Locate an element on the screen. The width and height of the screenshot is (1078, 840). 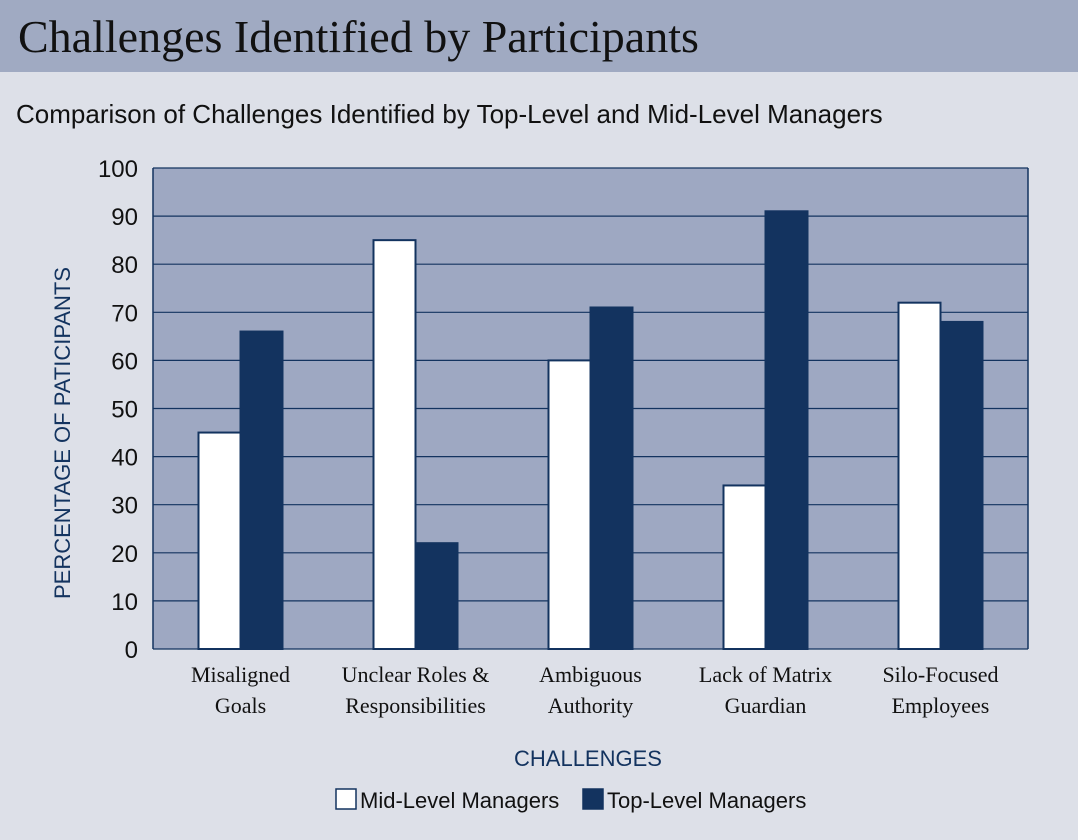
legend-label: Top-Level Managers is located at coordinates (706, 800).